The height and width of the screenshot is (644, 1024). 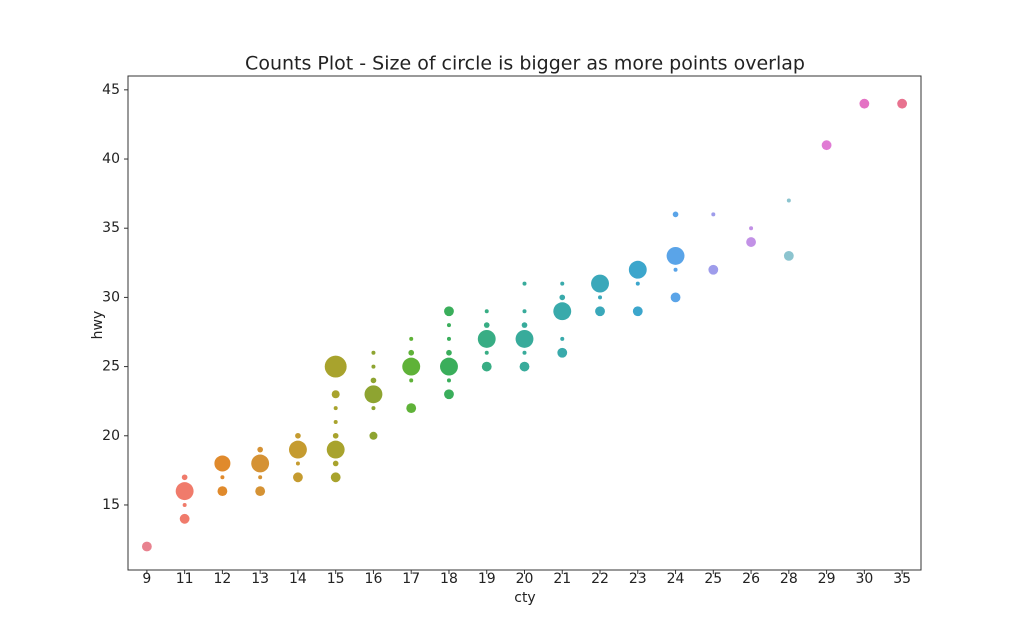 I want to click on x-tick-label: 17, so click(x=411, y=579).